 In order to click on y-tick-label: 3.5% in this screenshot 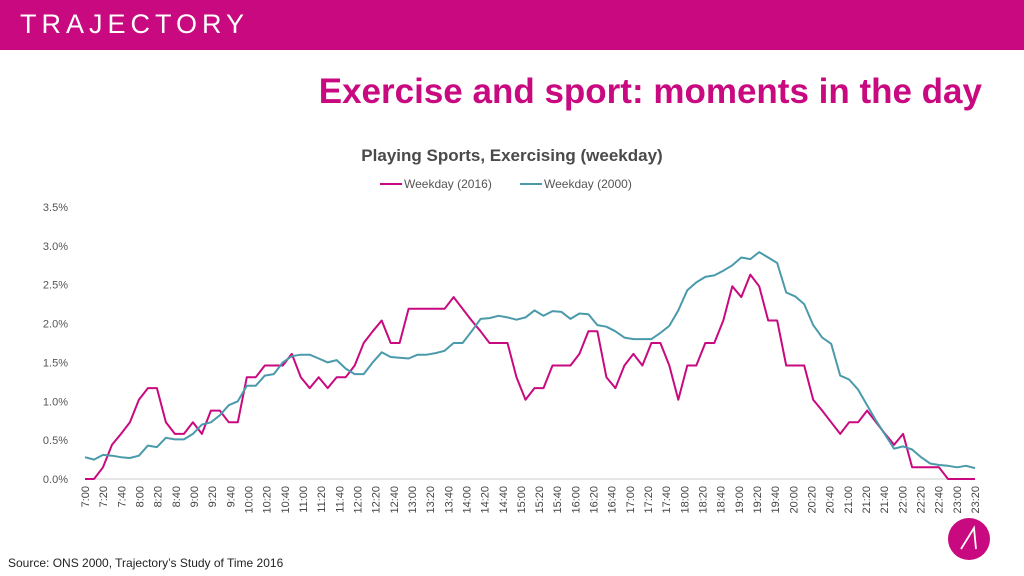, I will do `click(55, 208)`.